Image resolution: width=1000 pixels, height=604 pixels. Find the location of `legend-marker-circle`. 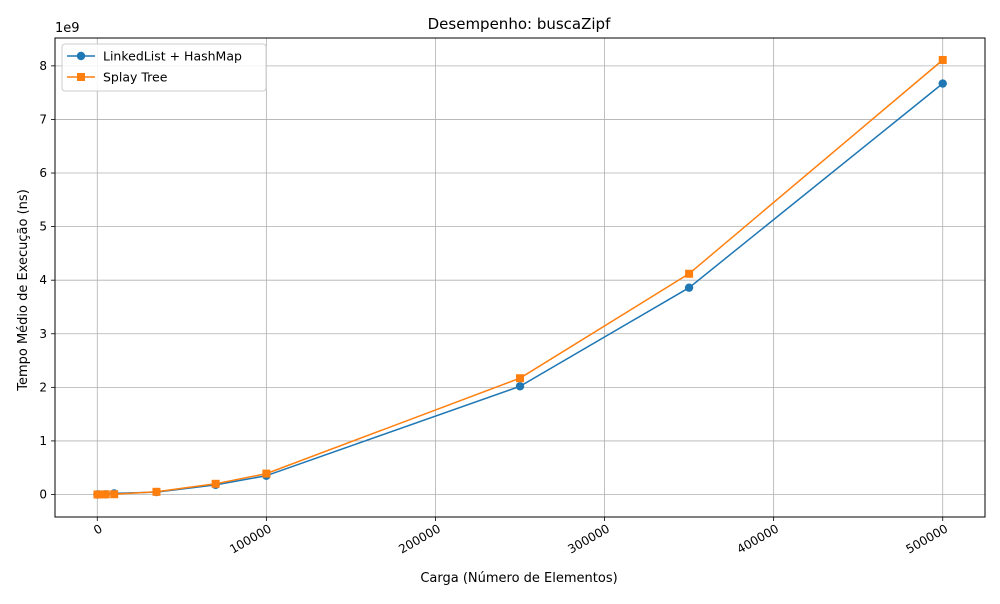

legend-marker-circle is located at coordinates (81, 56).